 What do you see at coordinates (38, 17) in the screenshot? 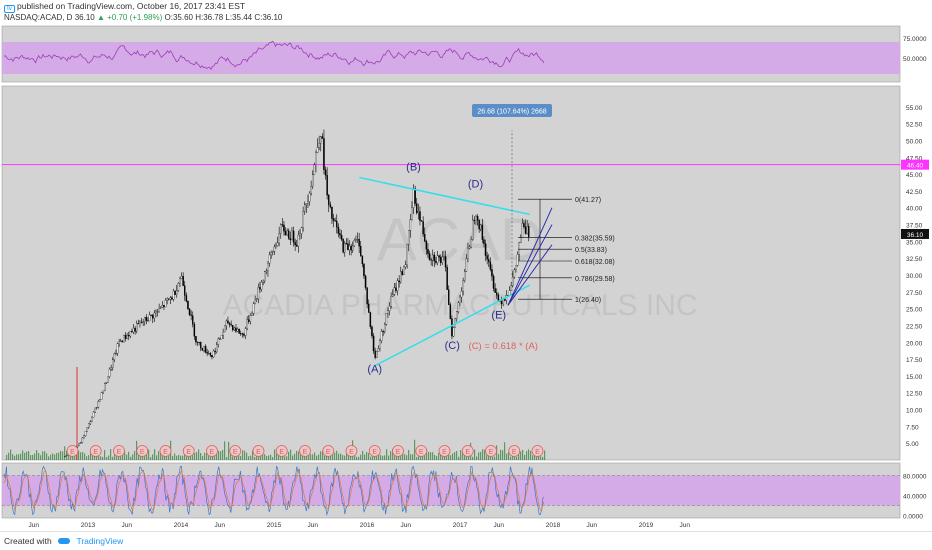
I see `symbol-label: NASDAQ:ACAD, D` at bounding box center [38, 17].